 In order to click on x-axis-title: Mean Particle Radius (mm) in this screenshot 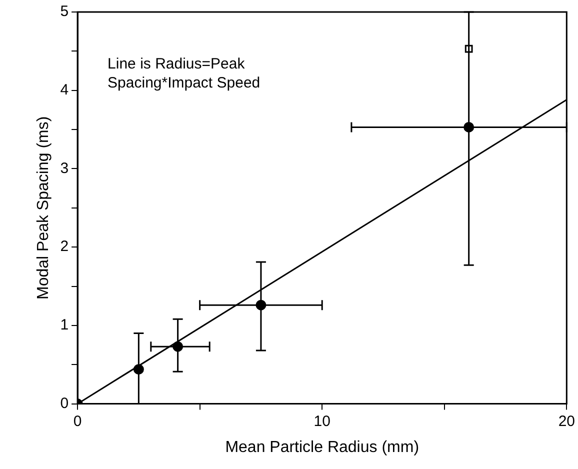, I will do `click(322, 447)`.